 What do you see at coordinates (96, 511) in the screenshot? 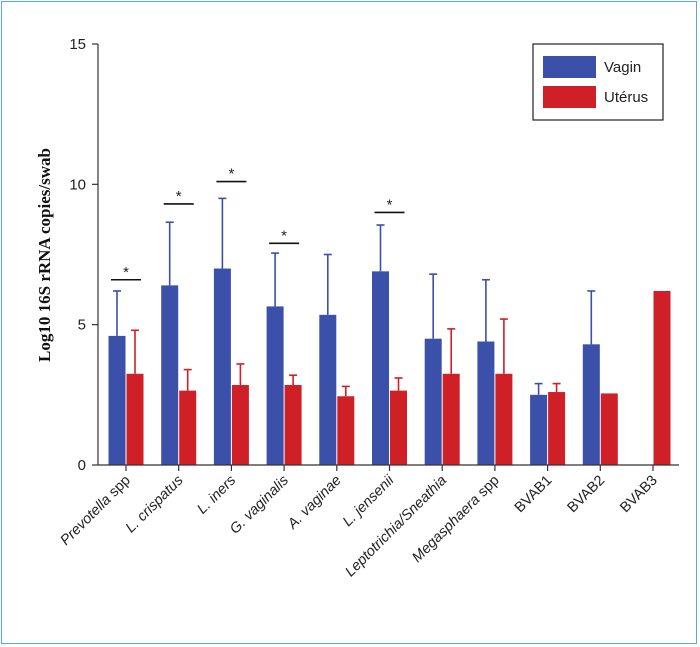
I see `x-tick-label-0: Prevotella spp` at bounding box center [96, 511].